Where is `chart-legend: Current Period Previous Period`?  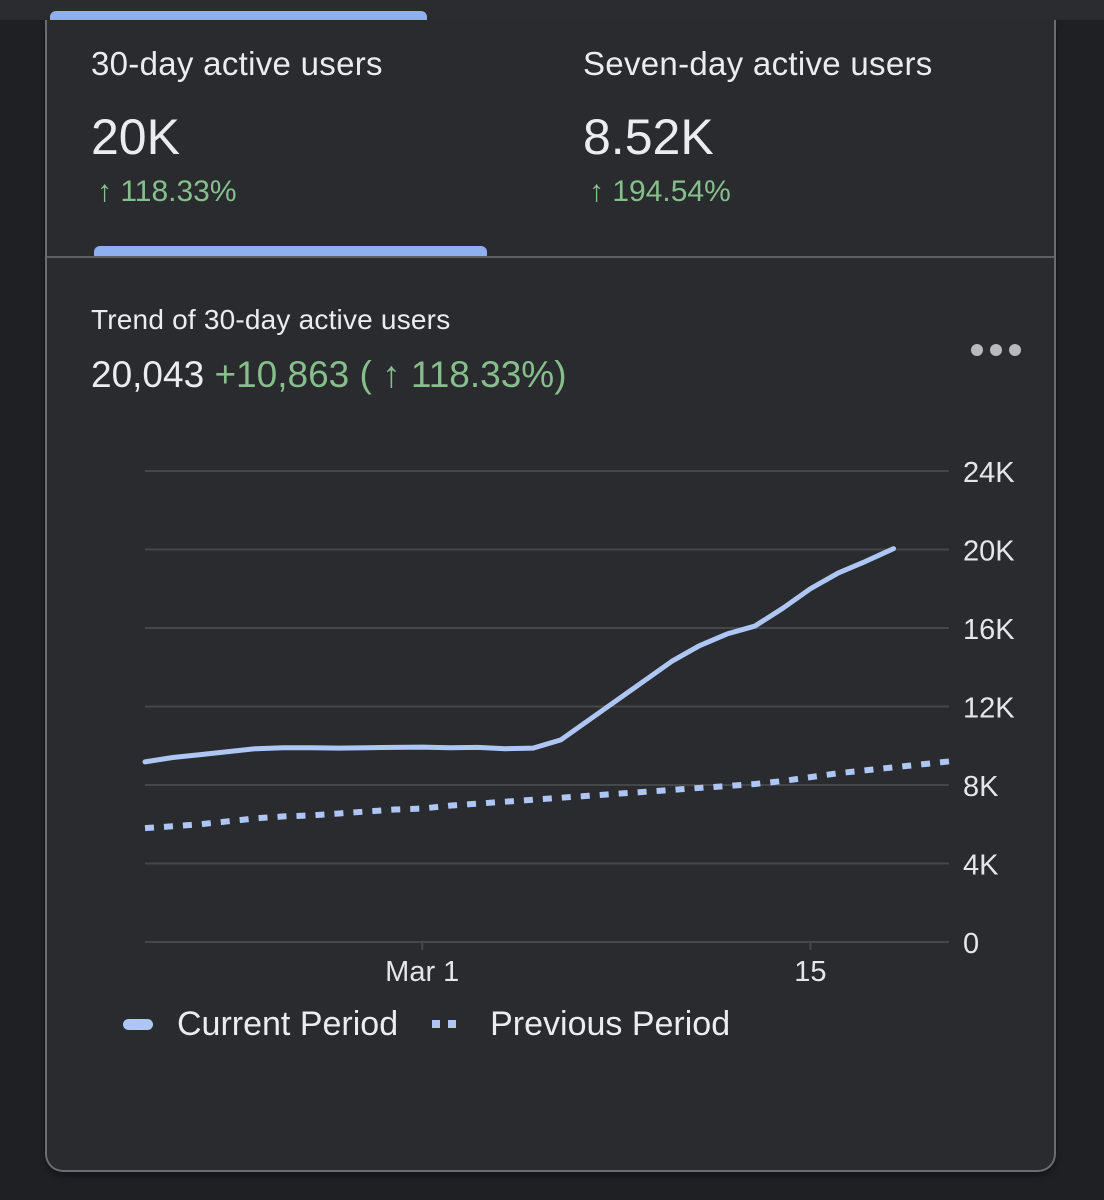 chart-legend: Current Period Previous Period is located at coordinates (442, 1024).